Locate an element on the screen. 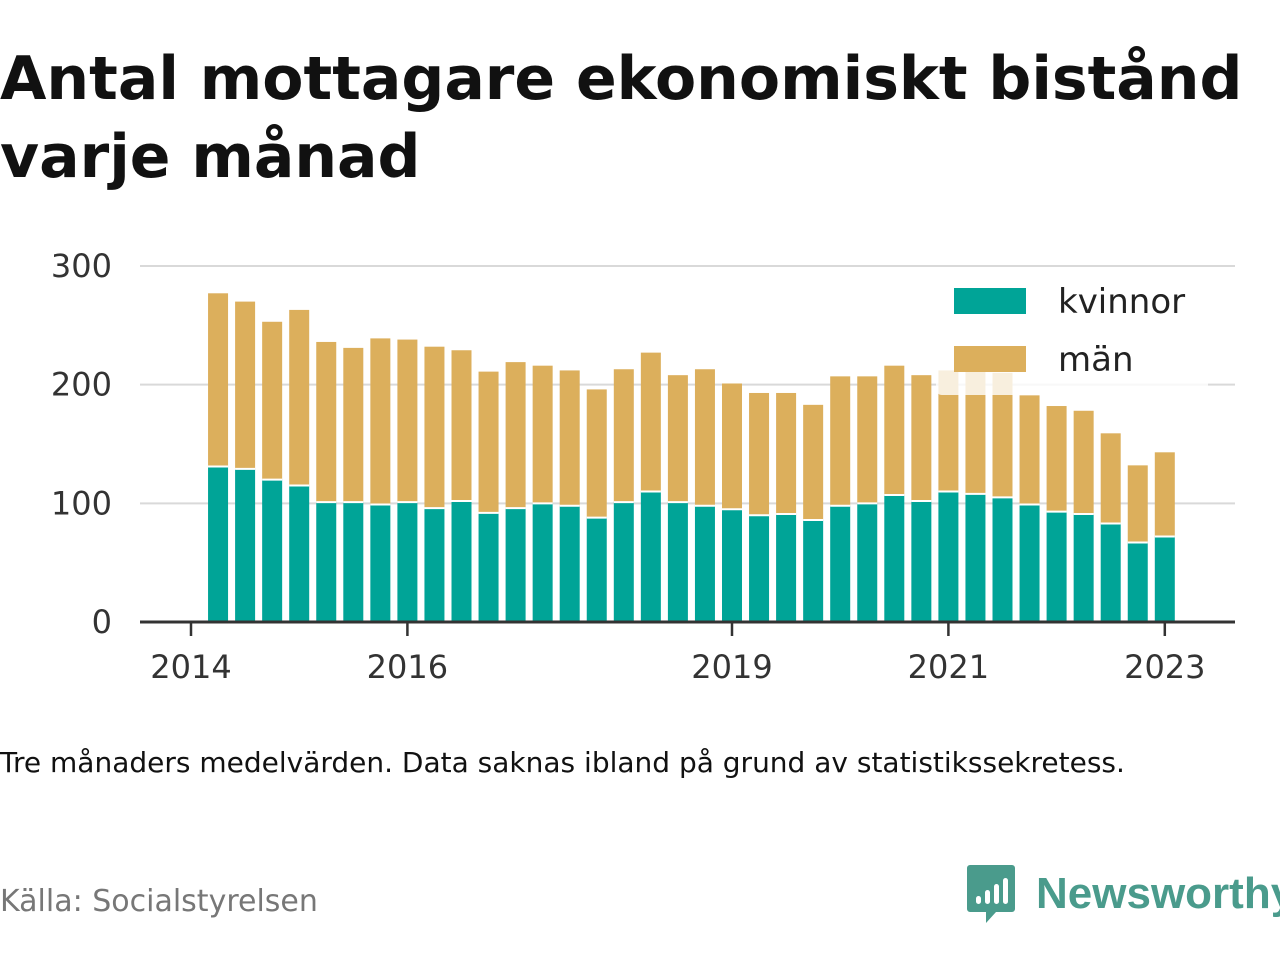 The width and height of the screenshot is (1280, 960). newsworthy-logo-icon is located at coordinates (991, 894).